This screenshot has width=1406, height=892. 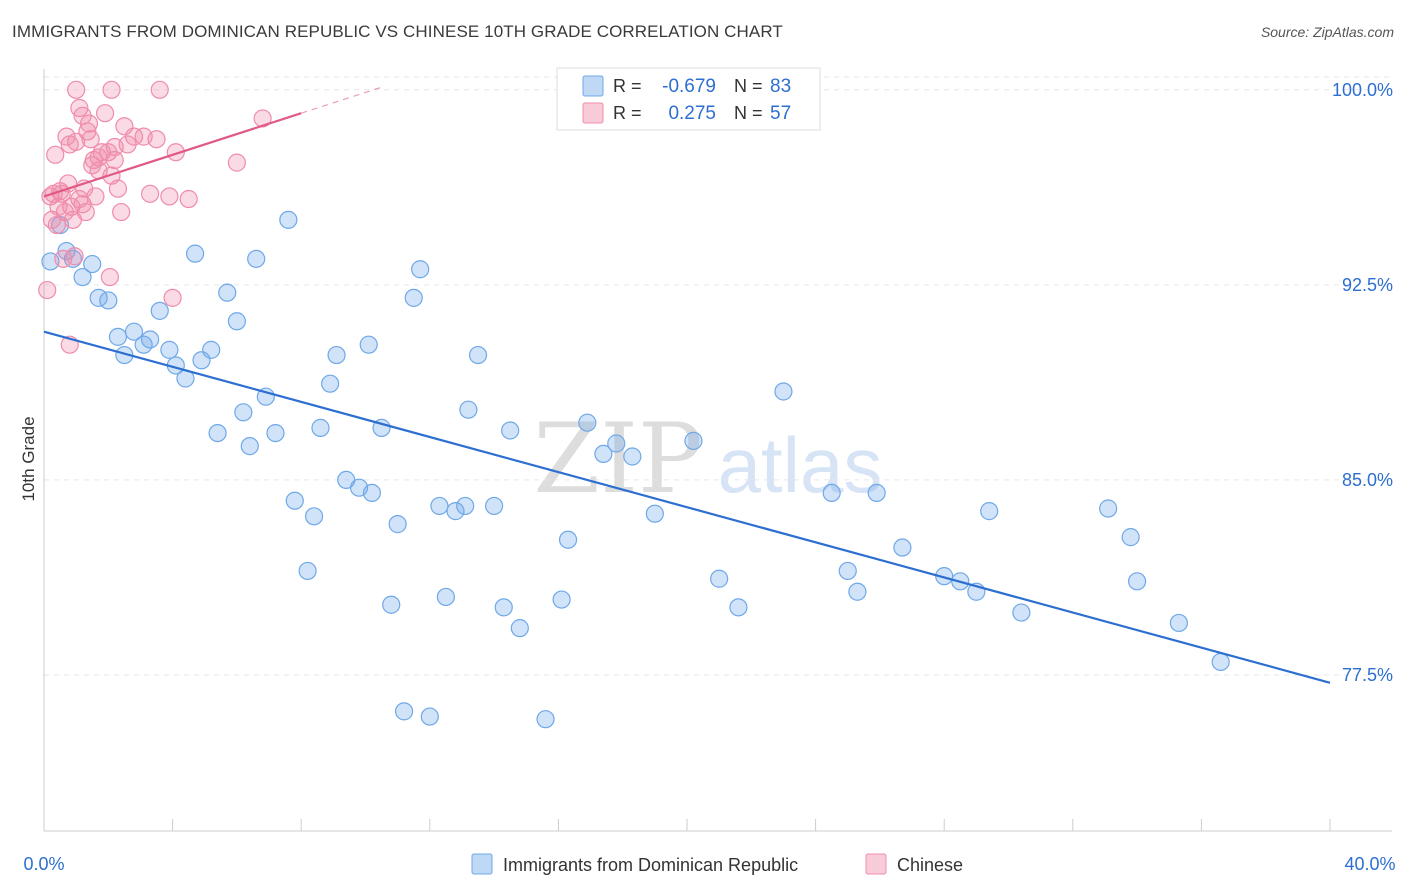 I want to click on stats-n-value-dominican: 83, so click(x=780, y=86).